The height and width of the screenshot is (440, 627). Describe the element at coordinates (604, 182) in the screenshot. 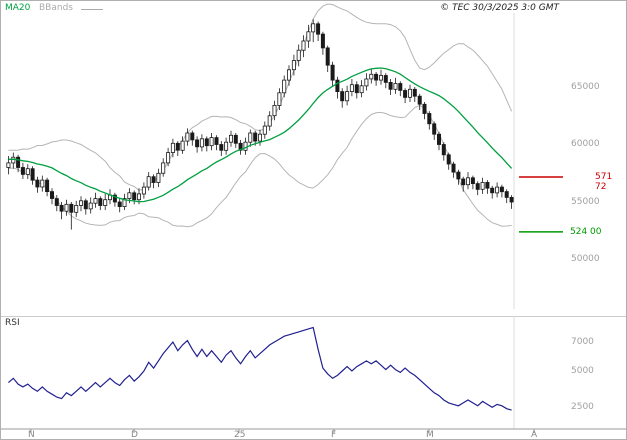

I see `resistance-level-label: 571 72` at that location.